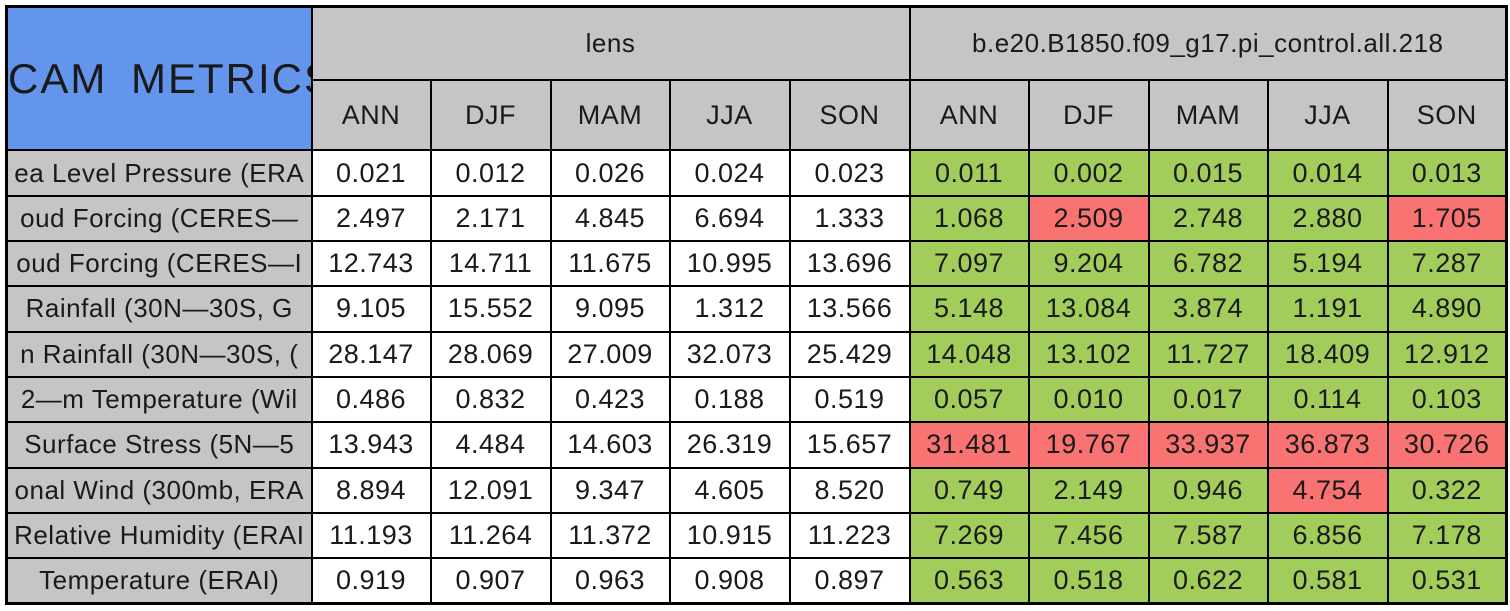 This screenshot has height=611, width=1510. Describe the element at coordinates (969, 309) in the screenshot. I see `value-cell: 5.148` at that location.